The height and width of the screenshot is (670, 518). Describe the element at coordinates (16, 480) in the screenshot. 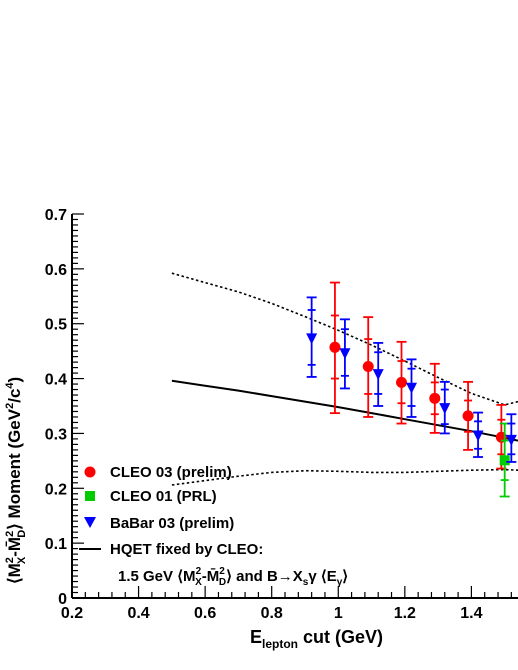

I see `y-axis-title: ⟨M2X-M̄2D⟩ Moment (GeV2/c4)` at that location.